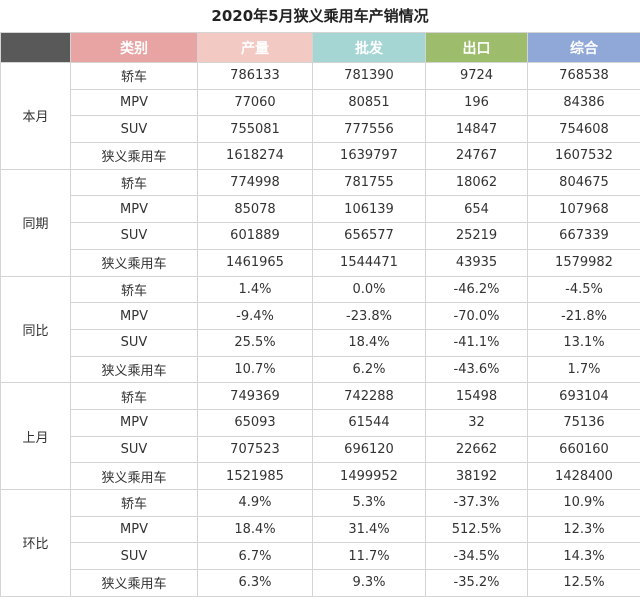 Image resolution: width=640 pixels, height=597 pixels. What do you see at coordinates (584, 449) in the screenshot?
I see `value-cell: 660160` at bounding box center [584, 449].